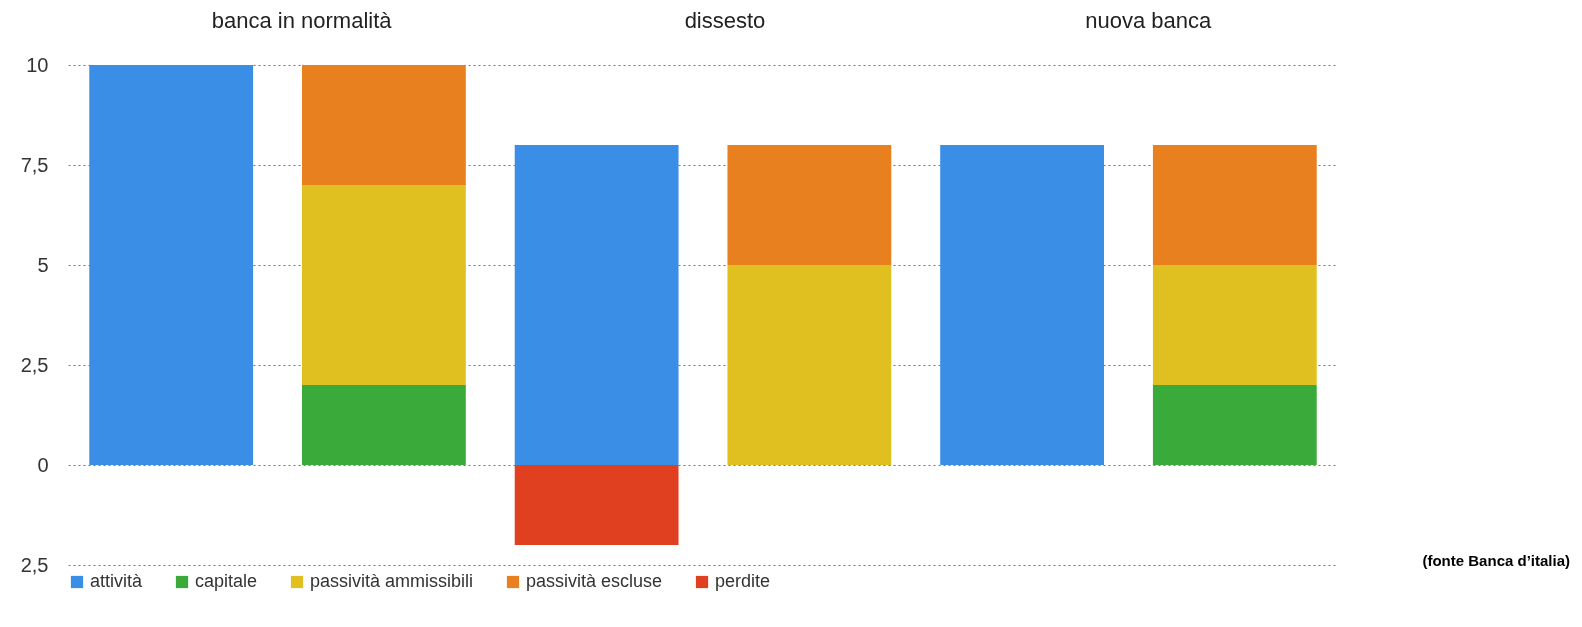 The height and width of the screenshot is (627, 1582). Describe the element at coordinates (117, 581) in the screenshot. I see `legend-label: attività` at that location.